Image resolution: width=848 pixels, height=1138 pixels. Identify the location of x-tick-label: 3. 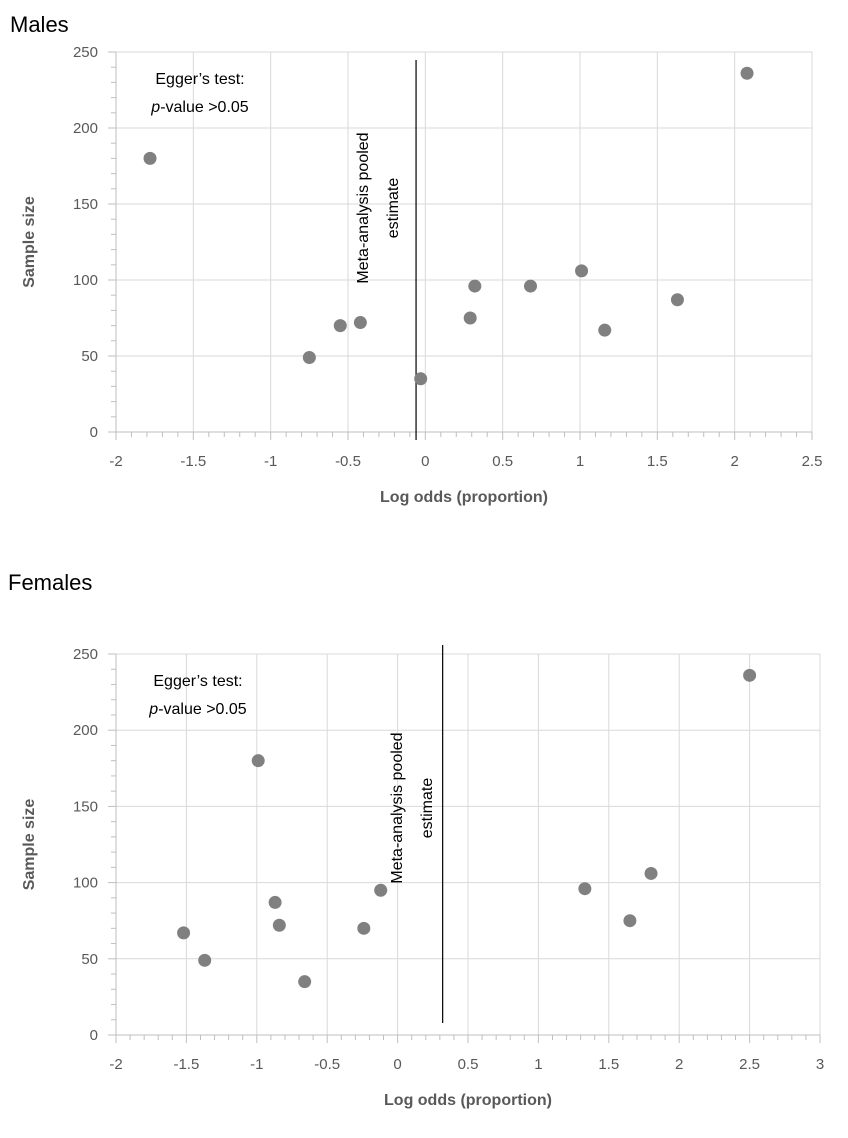
(820, 1064).